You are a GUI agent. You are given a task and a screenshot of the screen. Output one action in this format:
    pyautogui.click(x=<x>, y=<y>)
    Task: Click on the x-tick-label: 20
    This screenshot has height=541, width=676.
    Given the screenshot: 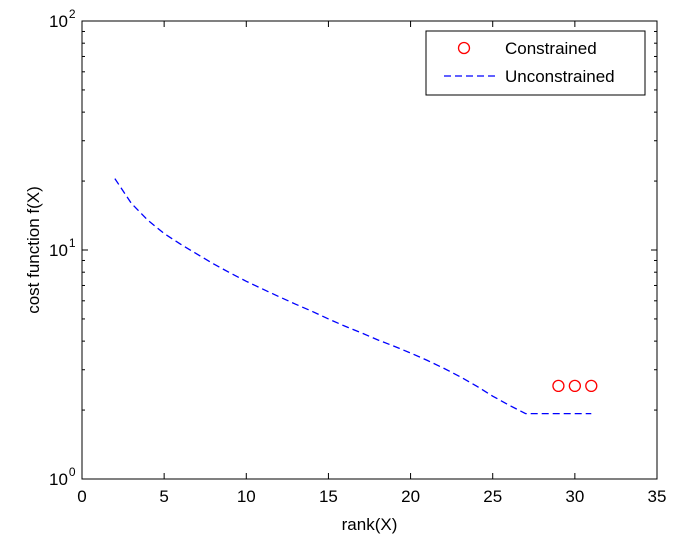 What is the action you would take?
    pyautogui.click(x=410, y=496)
    